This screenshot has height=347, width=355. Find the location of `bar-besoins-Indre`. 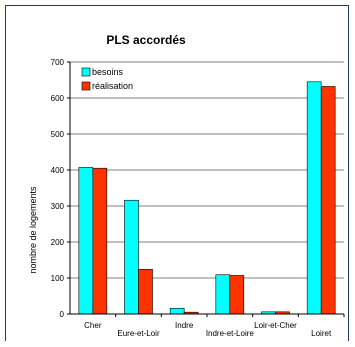

bar-besoins-Indre is located at coordinates (177, 311).